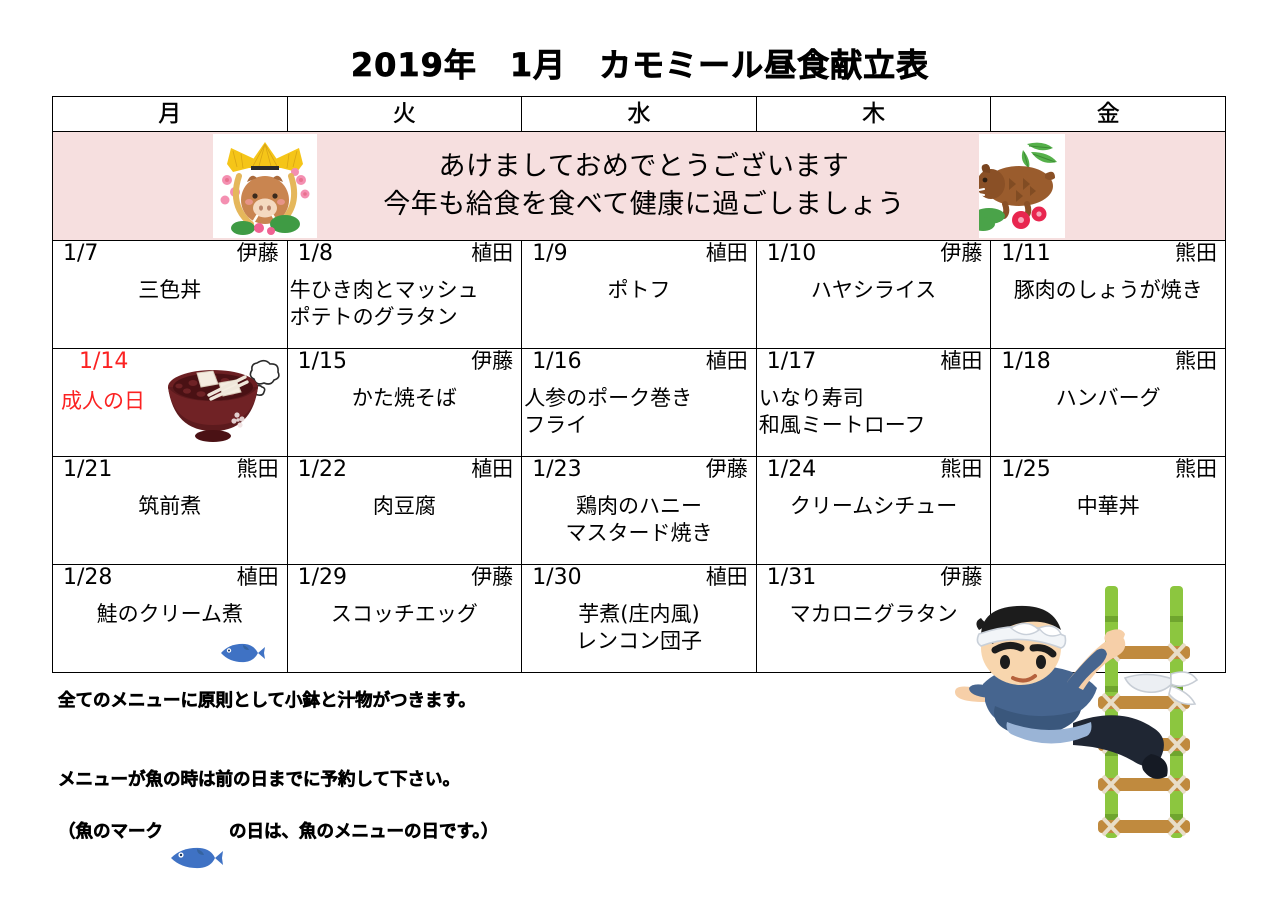  Describe the element at coordinates (842, 411) in the screenshot. I see `day-menu: いなり寿司 和風ミートローフ` at that location.